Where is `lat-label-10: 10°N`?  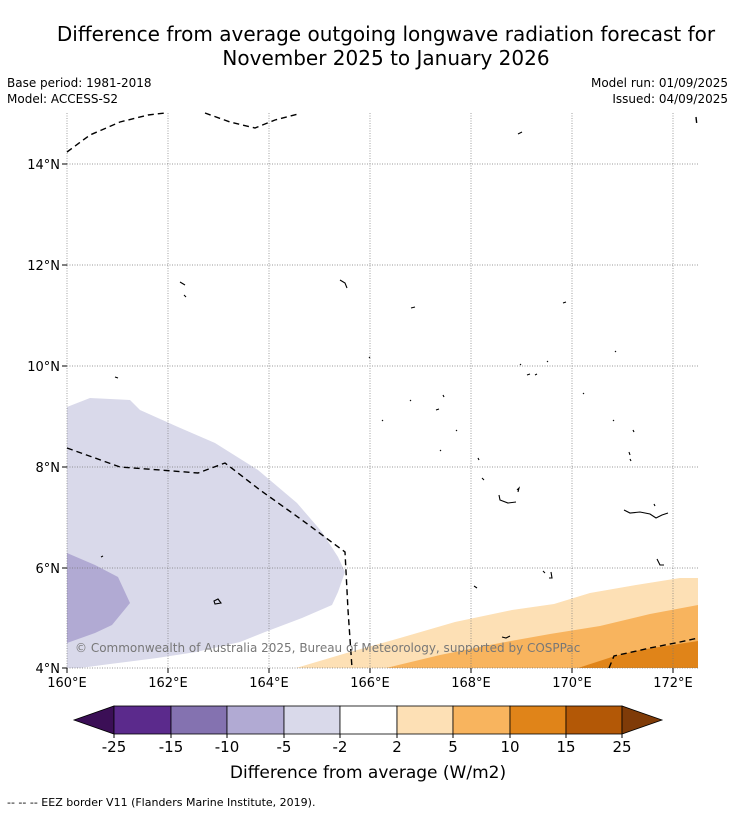
lat-label-10: 10°N is located at coordinates (43, 367).